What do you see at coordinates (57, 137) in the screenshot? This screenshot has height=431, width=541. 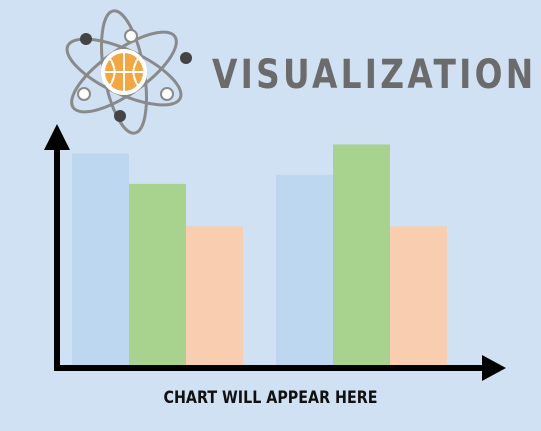 I see `y-axis-arrow` at bounding box center [57, 137].